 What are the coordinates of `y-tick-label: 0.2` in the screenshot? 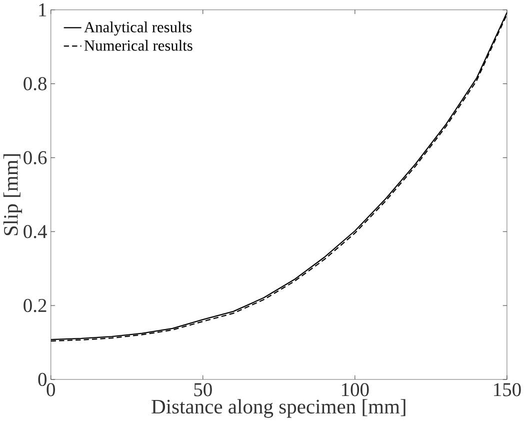 It's located at (35, 305).